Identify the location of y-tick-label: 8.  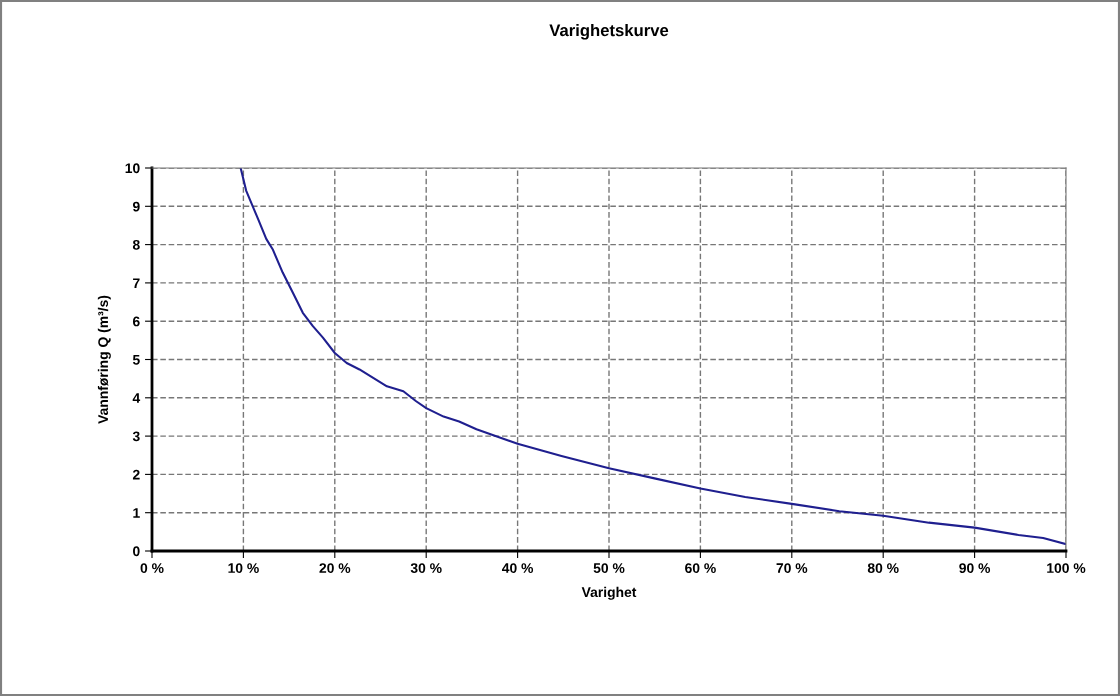
(136, 244).